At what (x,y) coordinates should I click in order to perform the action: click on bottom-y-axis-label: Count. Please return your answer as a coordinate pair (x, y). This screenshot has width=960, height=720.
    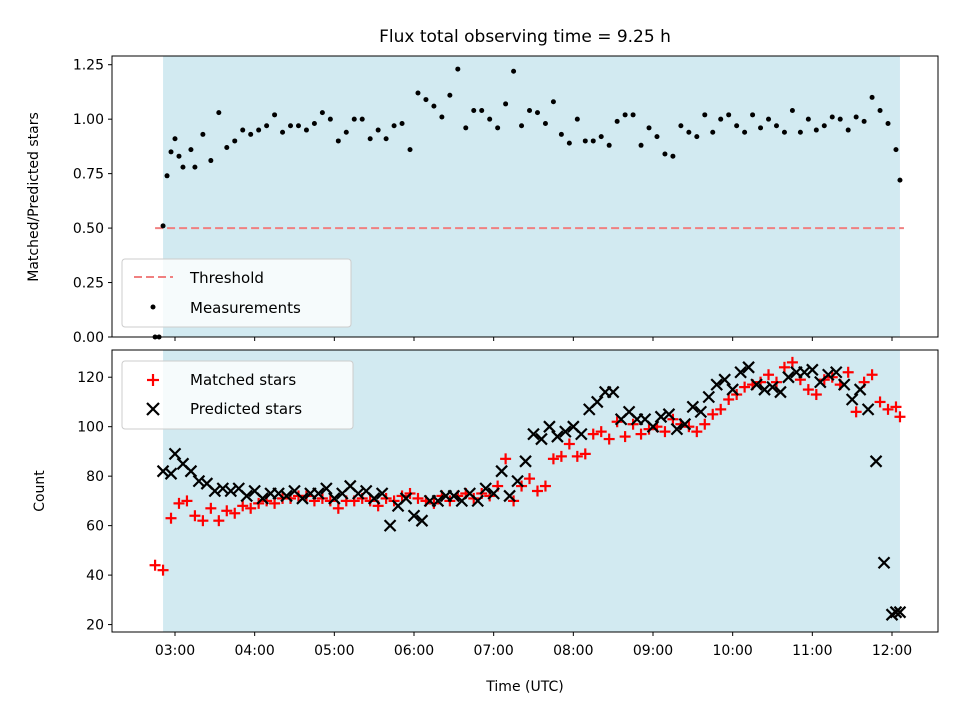
    Looking at the image, I should click on (40, 491).